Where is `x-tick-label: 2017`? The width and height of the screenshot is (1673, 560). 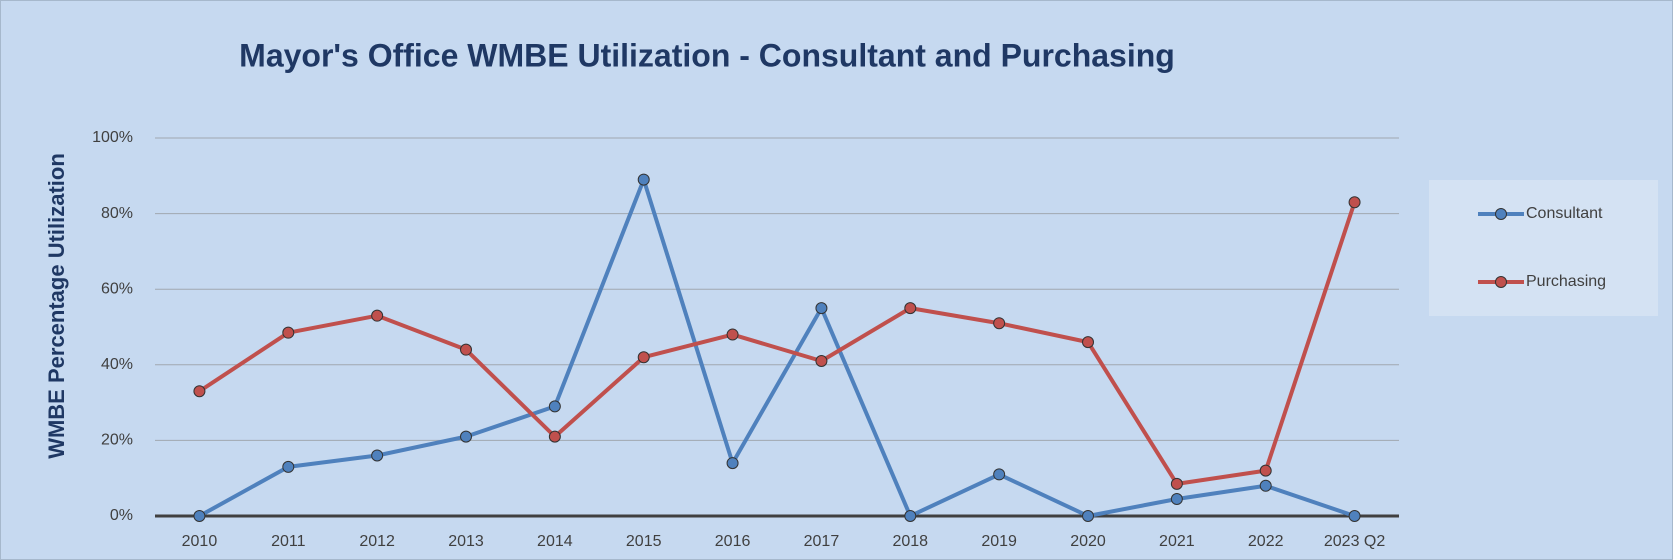 x-tick-label: 2017 is located at coordinates (822, 541).